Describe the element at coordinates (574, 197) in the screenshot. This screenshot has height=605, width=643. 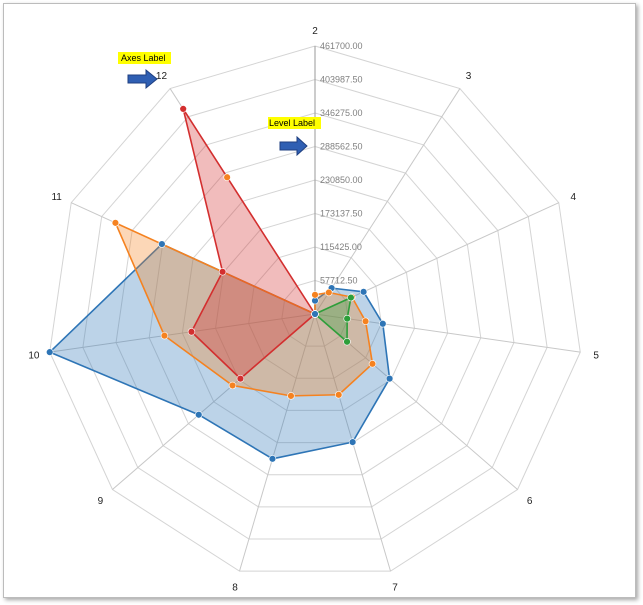
I see `axis-label: 4` at that location.